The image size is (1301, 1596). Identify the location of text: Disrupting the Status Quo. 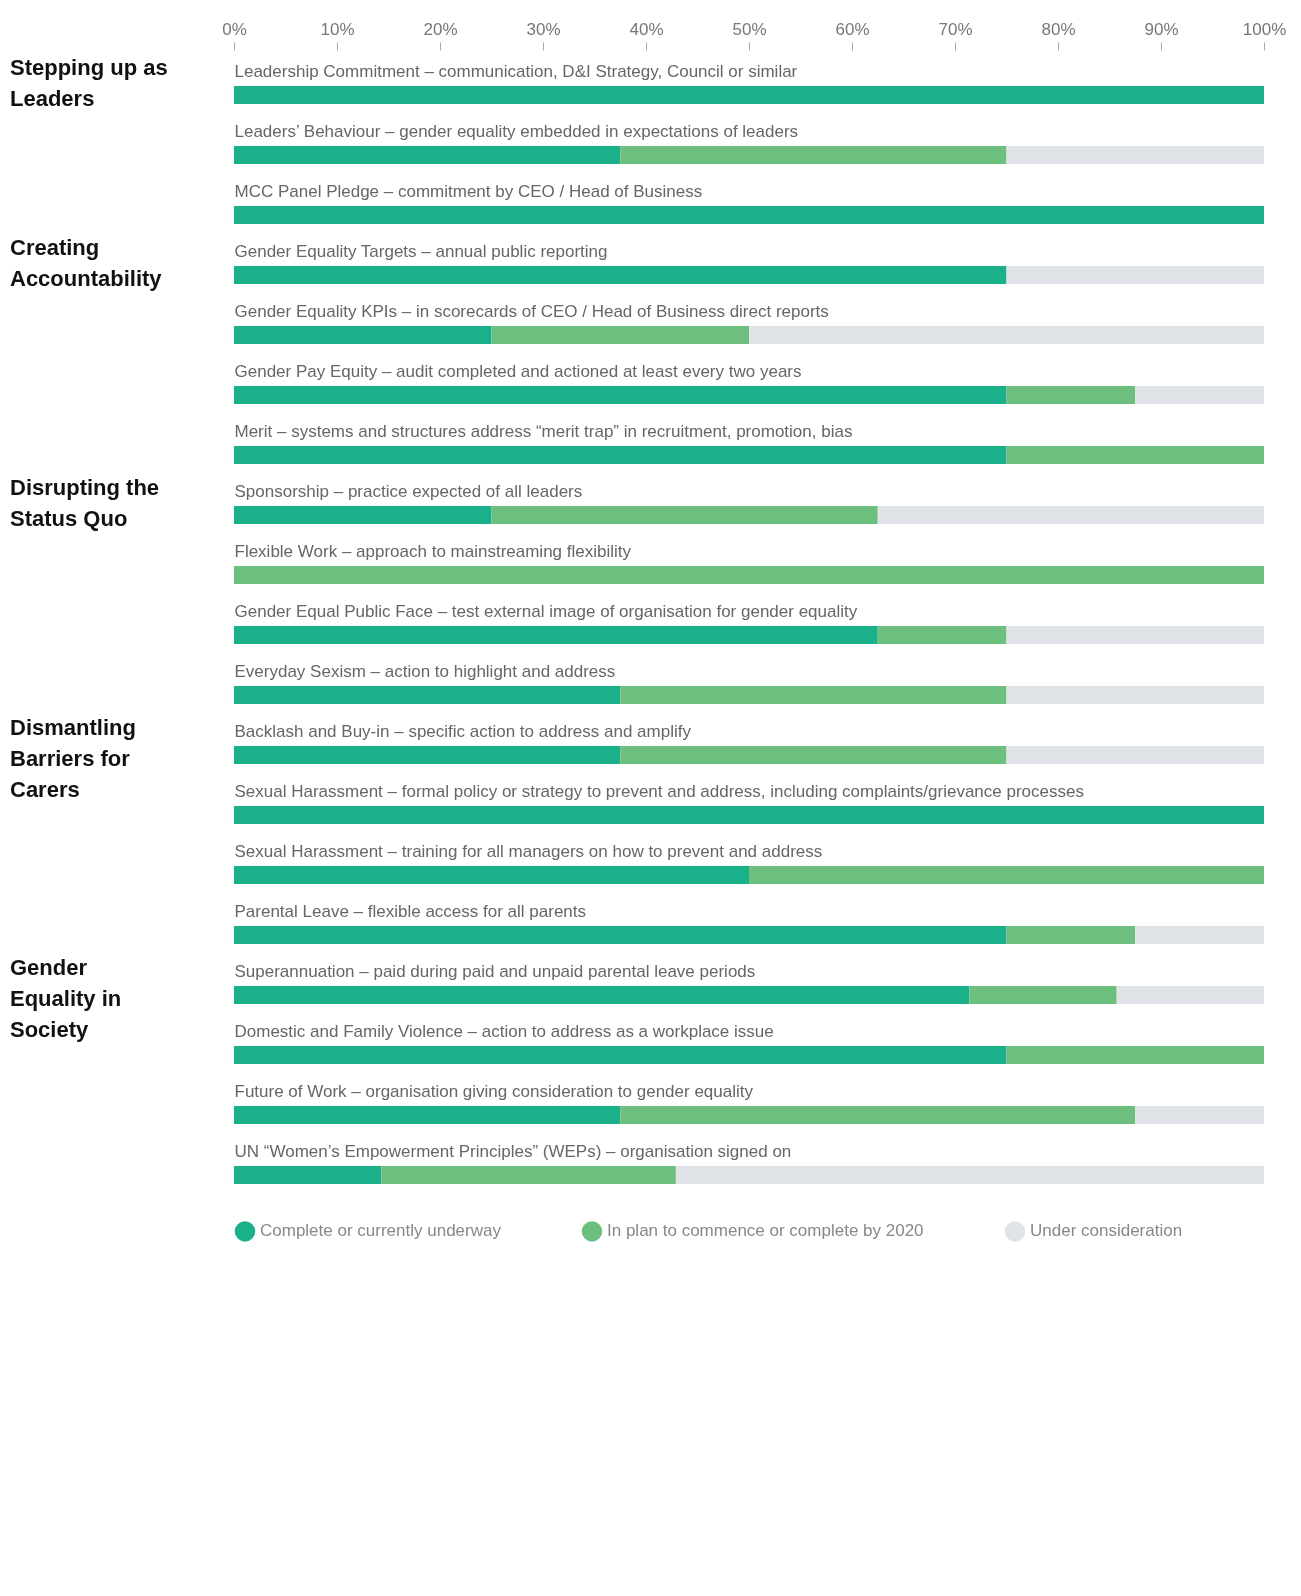
(85, 503).